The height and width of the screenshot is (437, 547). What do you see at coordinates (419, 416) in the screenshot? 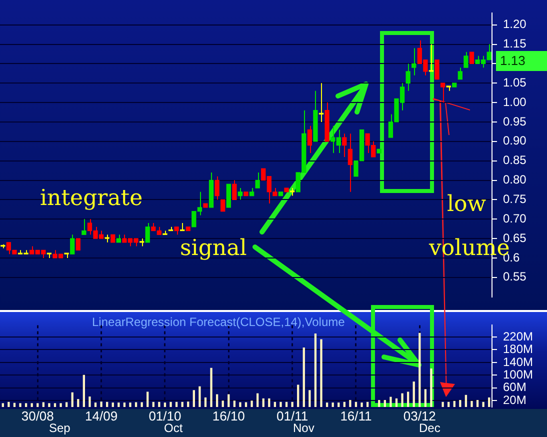
I see `x-tick-label: 03/12` at bounding box center [419, 416].